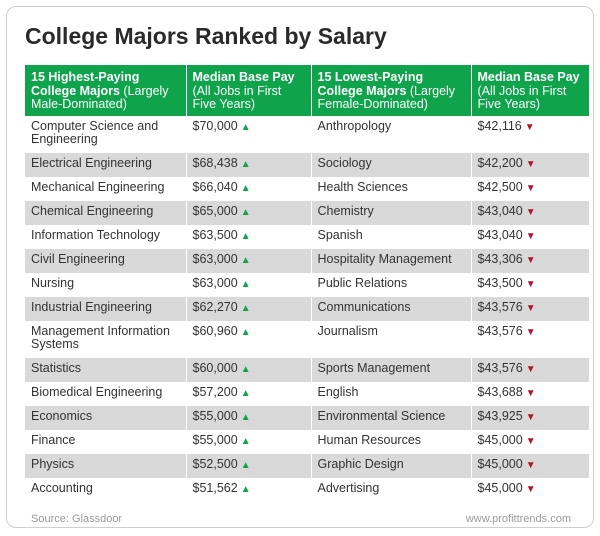 This screenshot has height=536, width=600. Describe the element at coordinates (500, 186) in the screenshot. I see `low-pay-cell-label: $42,500` at that location.